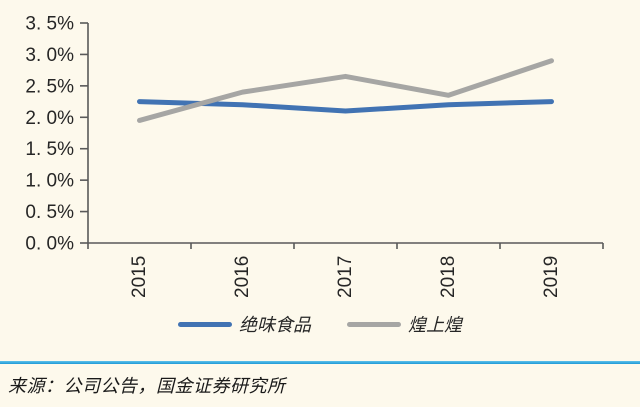 This screenshot has width=640, height=407. What do you see at coordinates (551, 277) in the screenshot?
I see `x-tick-label: 2019` at bounding box center [551, 277].